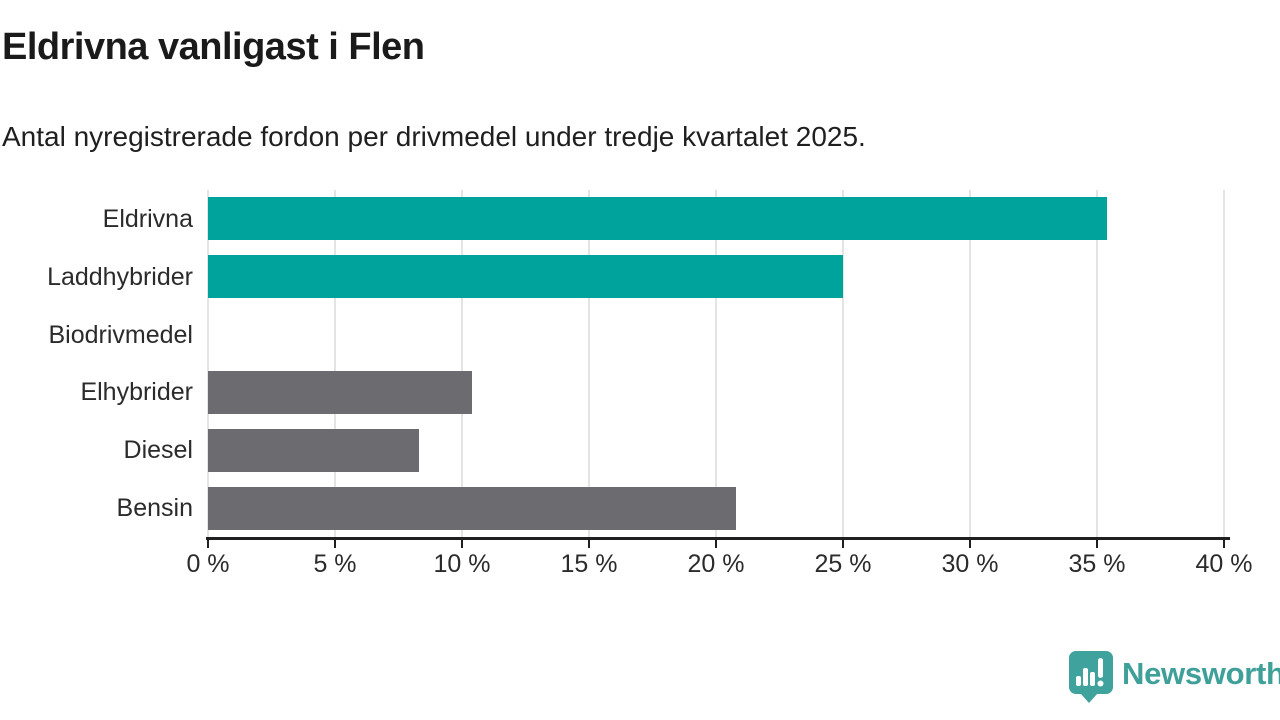 This screenshot has height=720, width=1280. What do you see at coordinates (136, 392) in the screenshot?
I see `category-label-elhybrider: Elhybrider` at bounding box center [136, 392].